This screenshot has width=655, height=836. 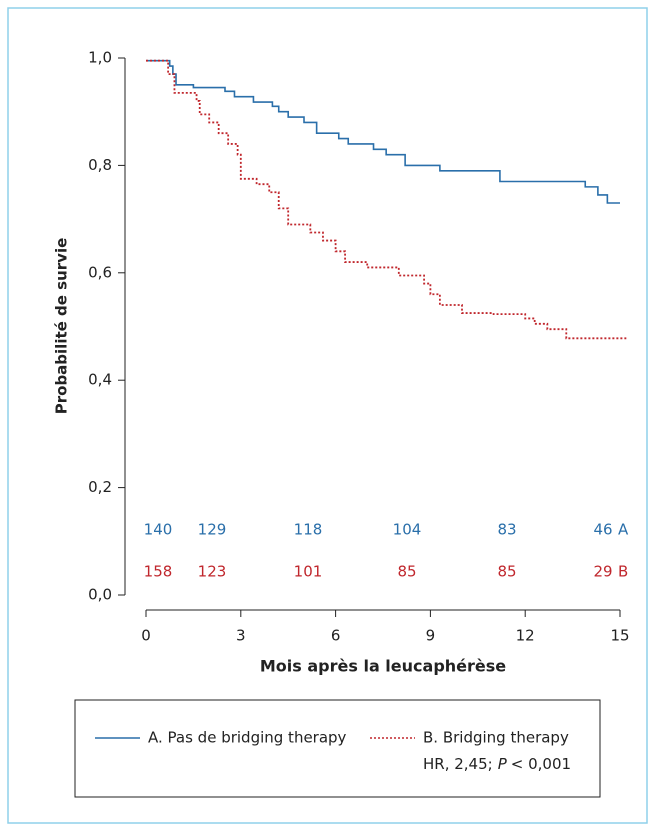 I want to click on at-risk-count: 46, so click(x=602, y=530).